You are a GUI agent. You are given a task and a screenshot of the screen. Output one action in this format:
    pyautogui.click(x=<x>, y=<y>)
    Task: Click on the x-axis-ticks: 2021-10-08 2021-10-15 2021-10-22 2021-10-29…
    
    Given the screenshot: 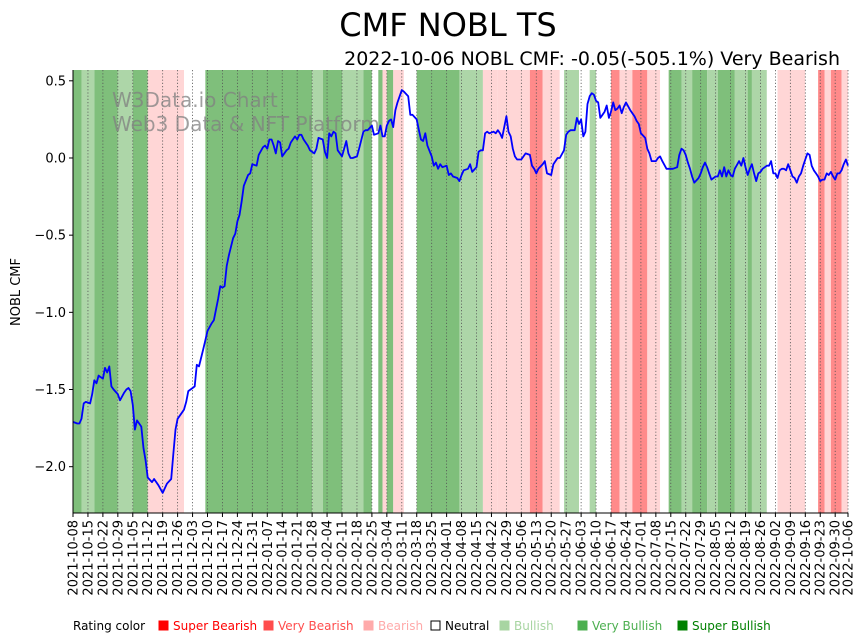 What is the action you would take?
    pyautogui.click(x=462, y=554)
    